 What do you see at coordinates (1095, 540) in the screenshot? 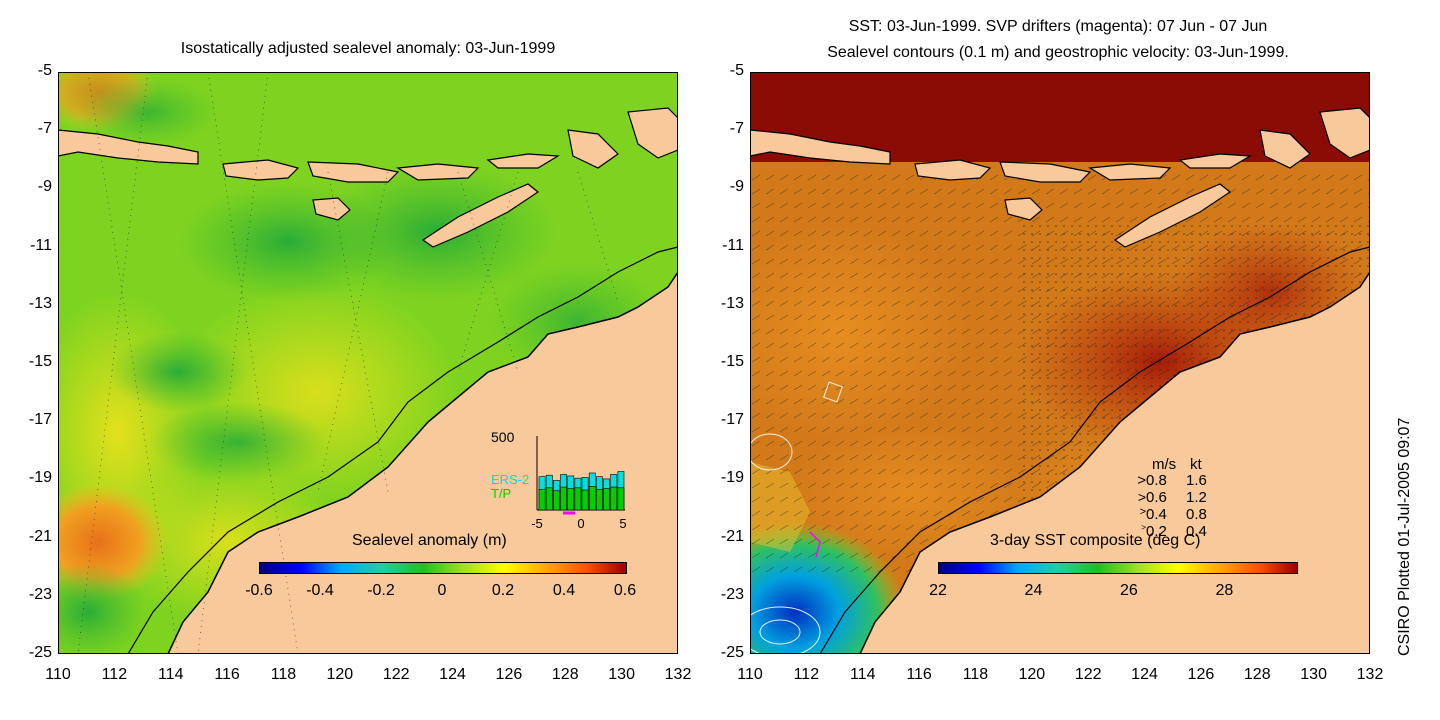
I see `right-colorbar-label: 3-day SST composite (deg C)` at bounding box center [1095, 540].